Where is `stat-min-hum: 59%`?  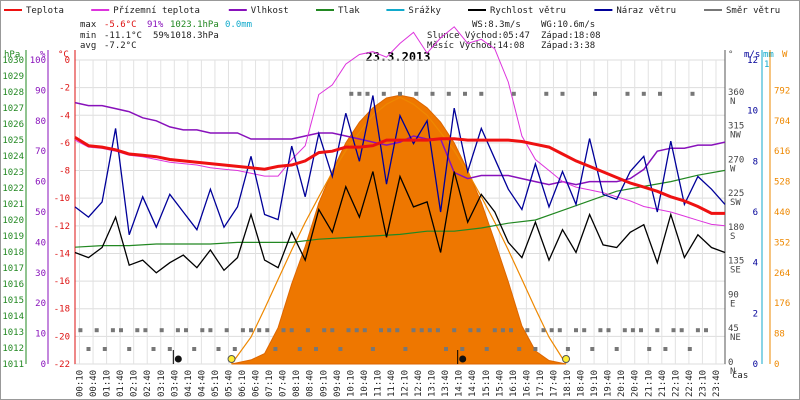
stat-min-hum: 59% is located at coordinates (161, 36).